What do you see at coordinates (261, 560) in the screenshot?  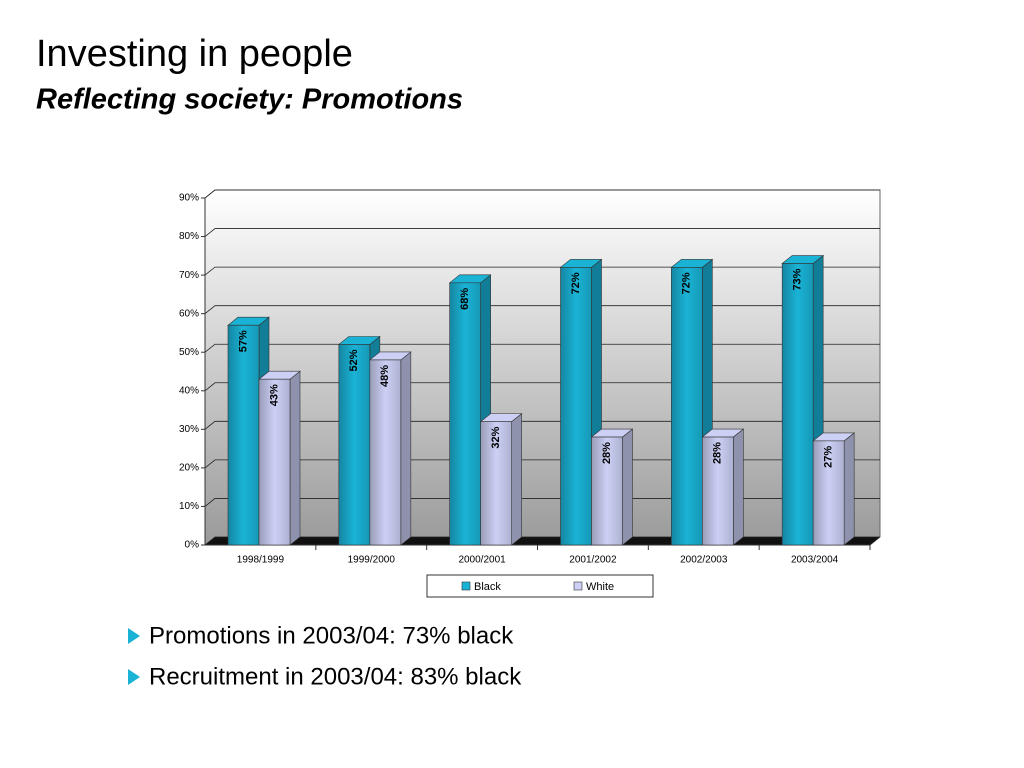 I see `x-tick-label: 1998/1999` at bounding box center [261, 560].